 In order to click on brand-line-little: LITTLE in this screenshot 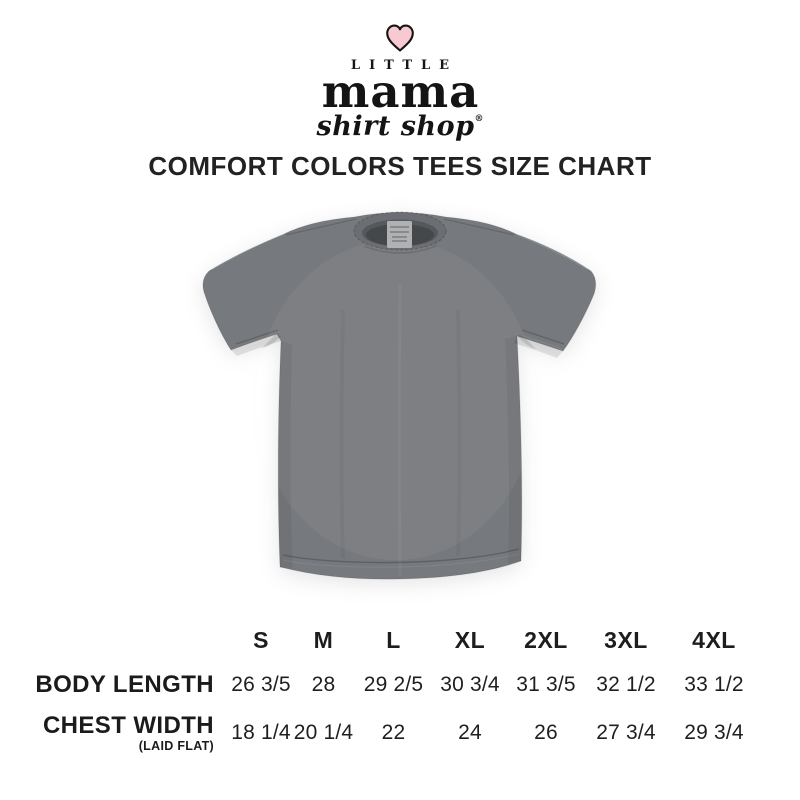, I will do `click(404, 65)`.